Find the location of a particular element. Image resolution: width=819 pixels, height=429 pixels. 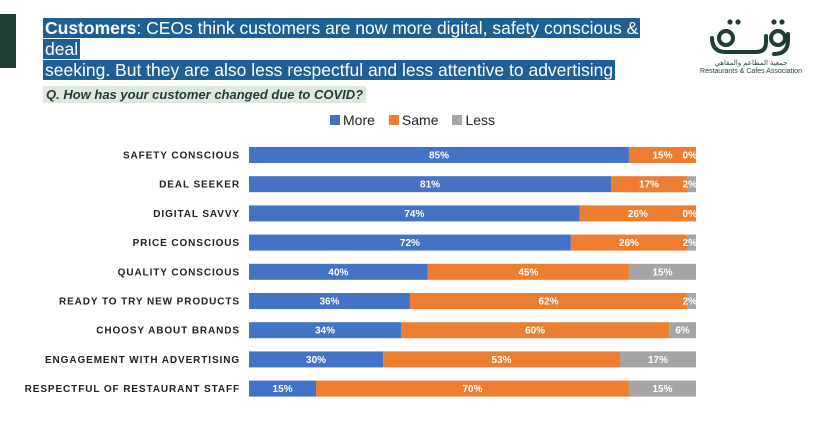

data-label-same: 45% is located at coordinates (528, 272).